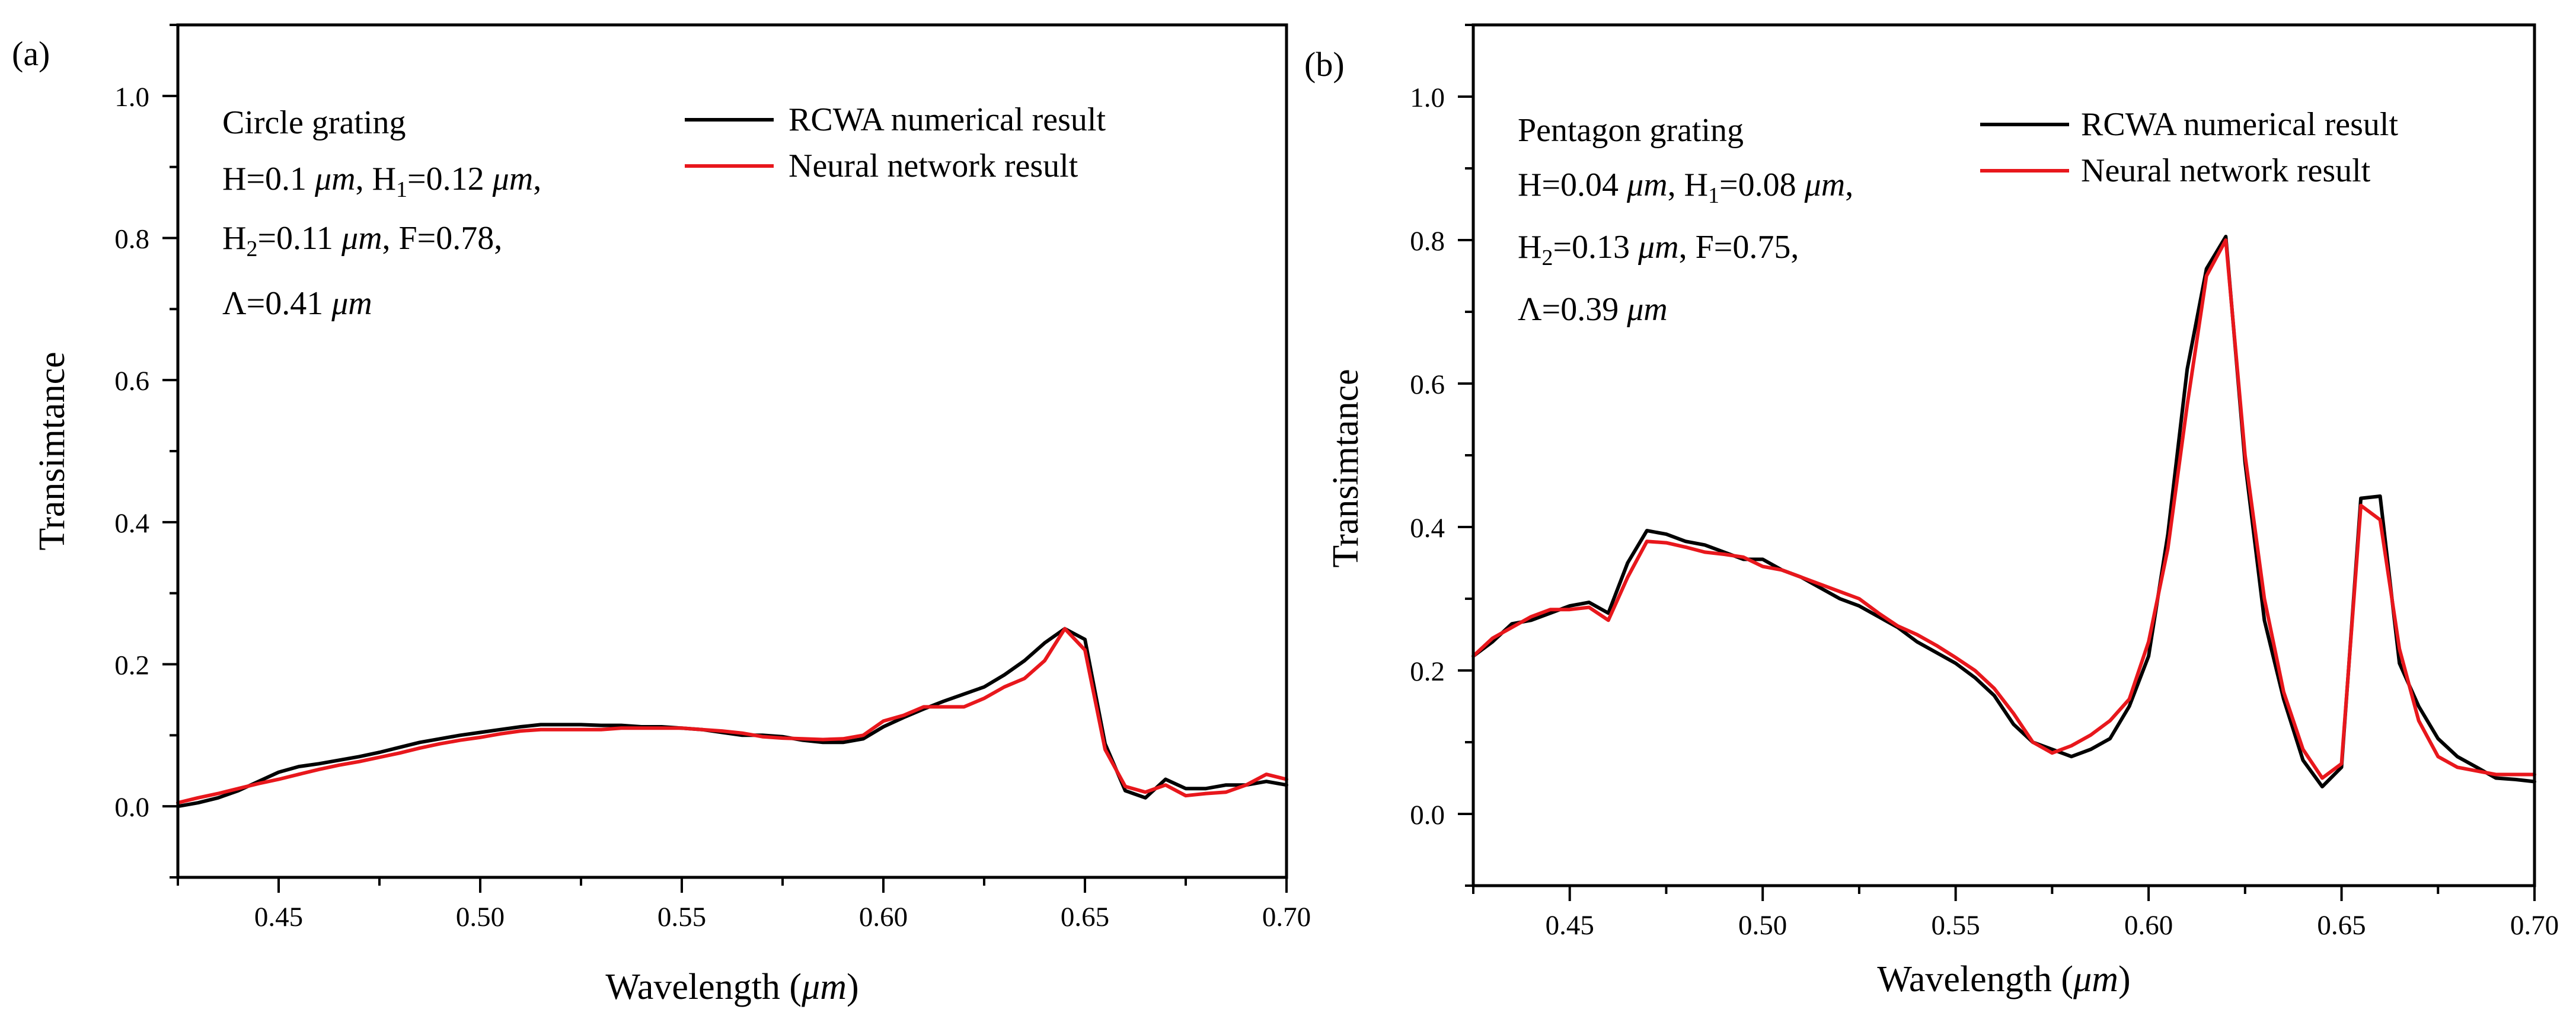  I want to click on panel-label: (b), so click(1324, 64).